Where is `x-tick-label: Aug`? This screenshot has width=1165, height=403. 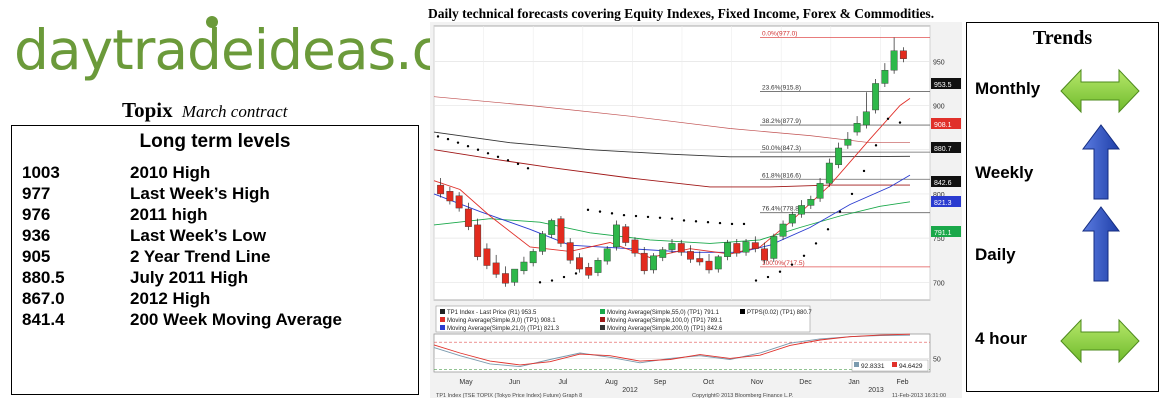 x-tick-label: Aug is located at coordinates (611, 382).